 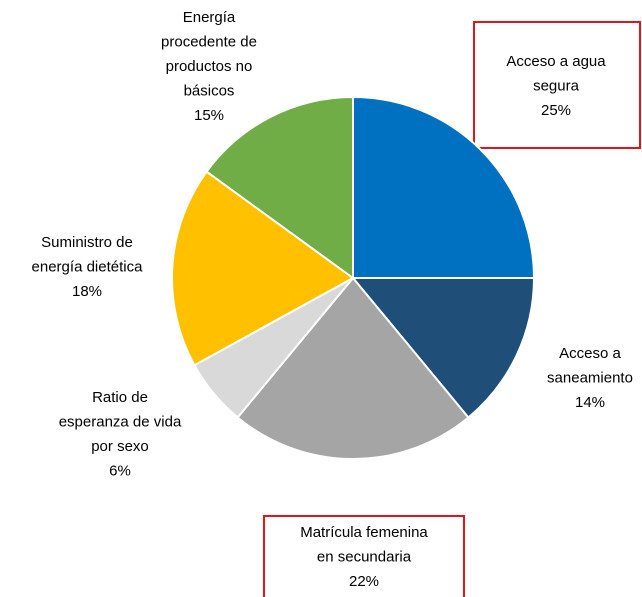 What do you see at coordinates (590, 402) in the screenshot?
I see `value-label: 14%` at bounding box center [590, 402].